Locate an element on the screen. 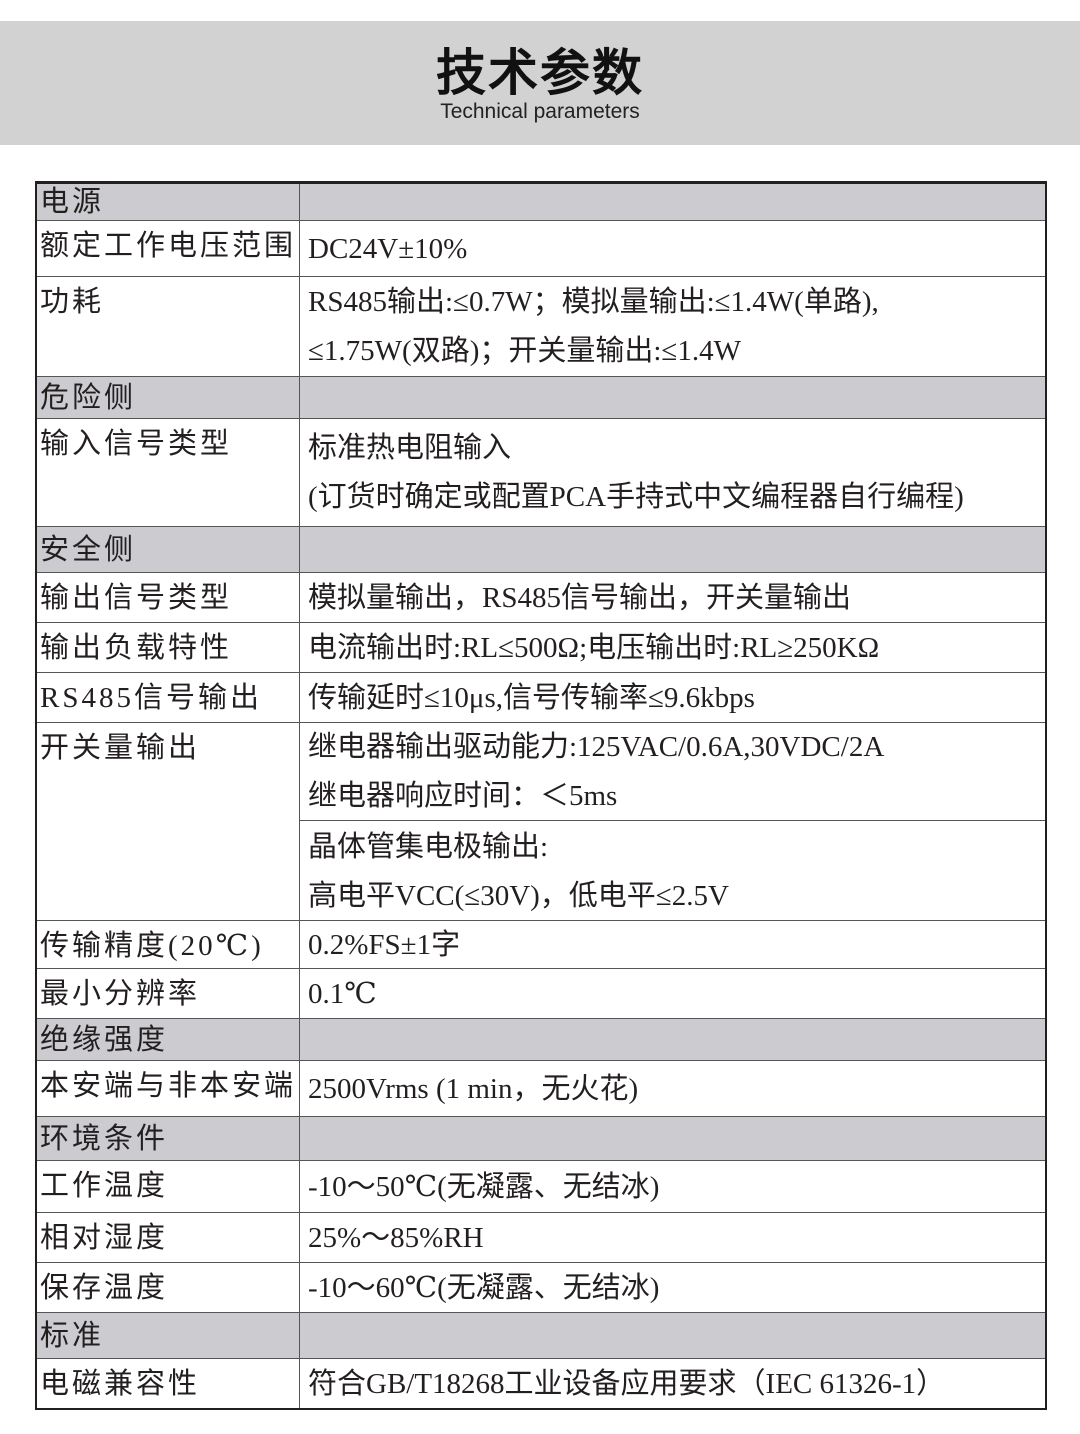 This screenshot has width=1080, height=1434. table-row: 电磁兼容性 符合GB/T18268工业设备应用要求（IEC 61326-1） is located at coordinates (541, 1383).